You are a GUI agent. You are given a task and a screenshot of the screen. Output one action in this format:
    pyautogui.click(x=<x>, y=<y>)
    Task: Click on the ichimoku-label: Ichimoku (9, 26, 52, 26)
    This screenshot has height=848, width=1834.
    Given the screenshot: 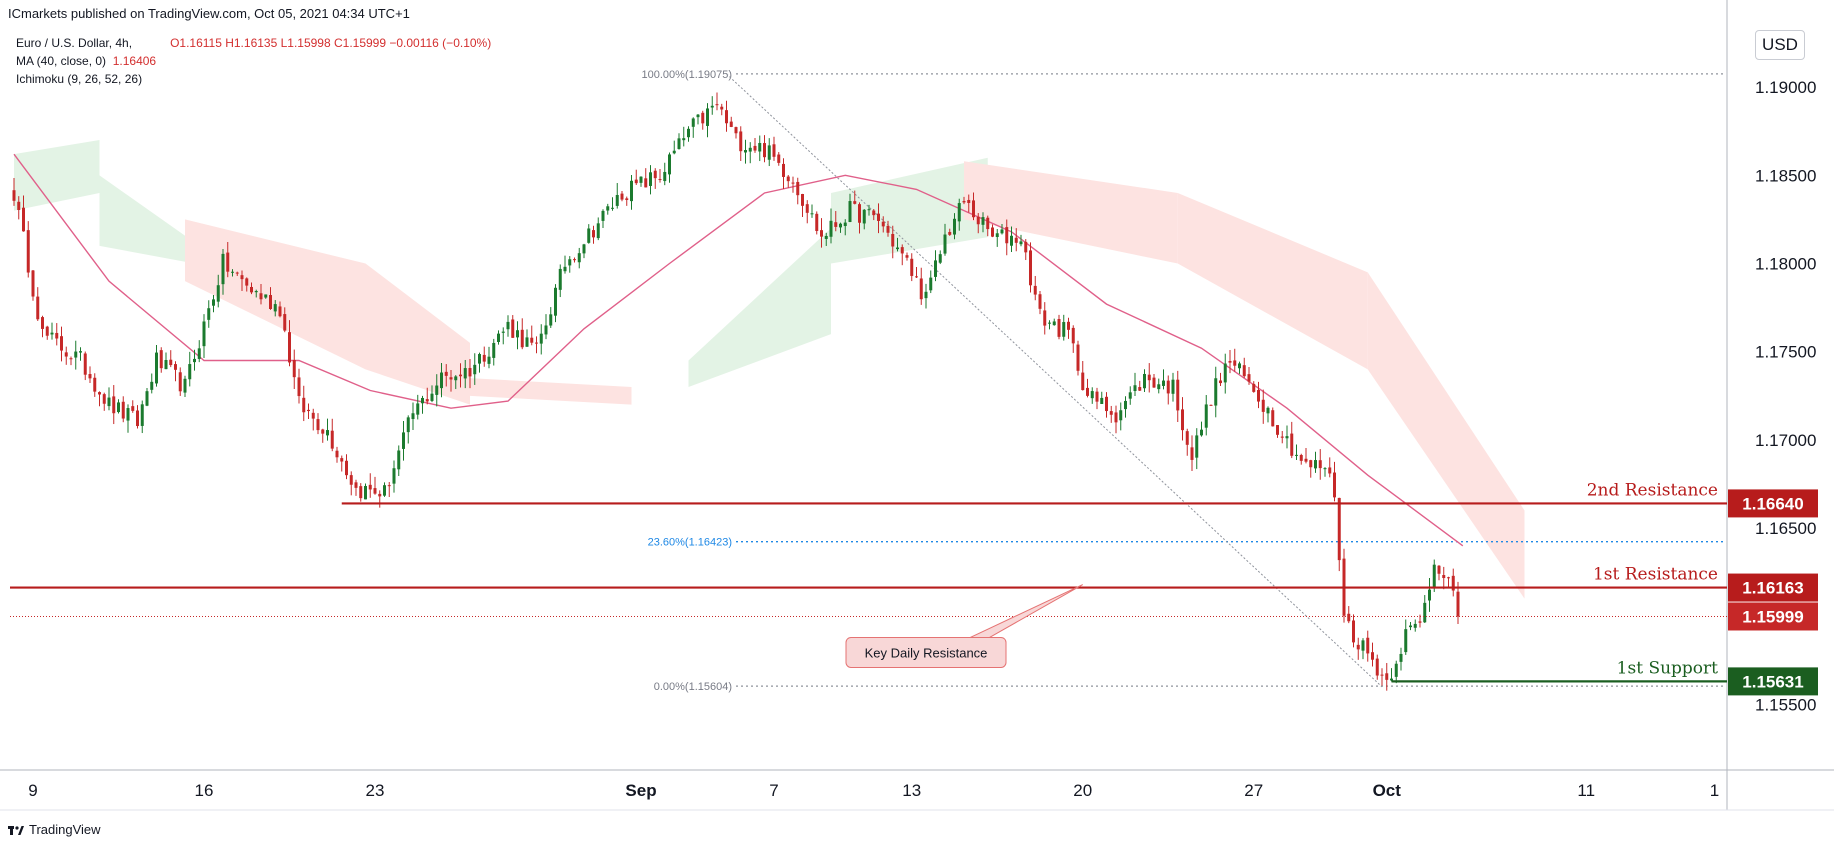 What is the action you would take?
    pyautogui.click(x=79, y=79)
    